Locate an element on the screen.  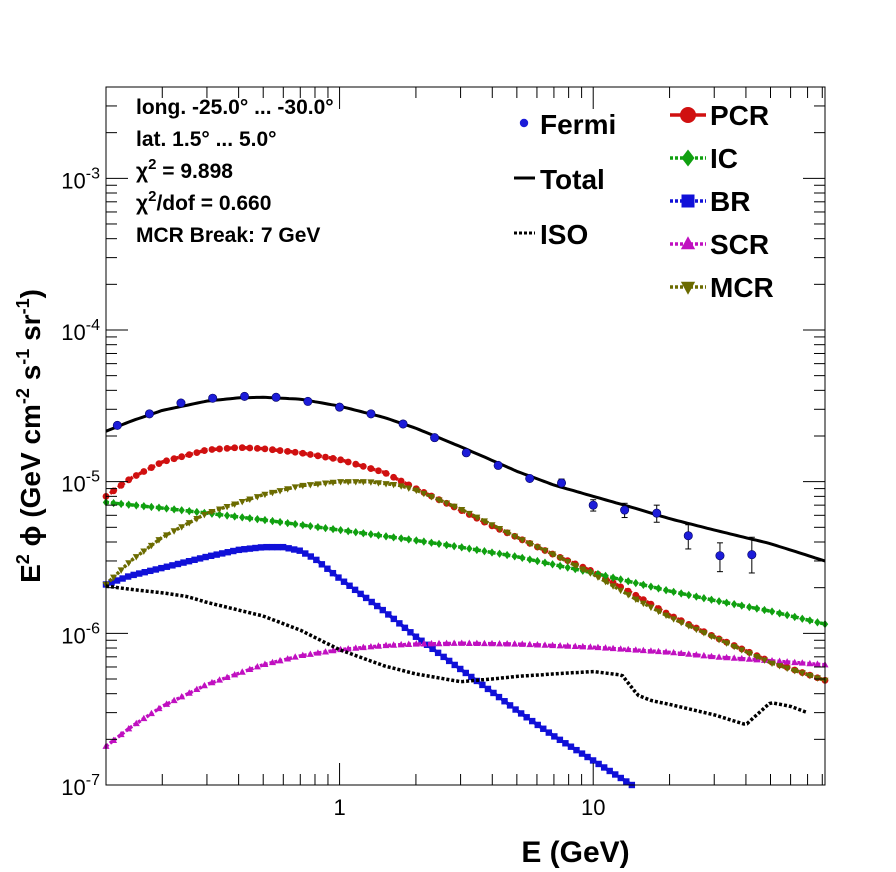
legend-entry-fermi: Fermi is located at coordinates (567, 124).